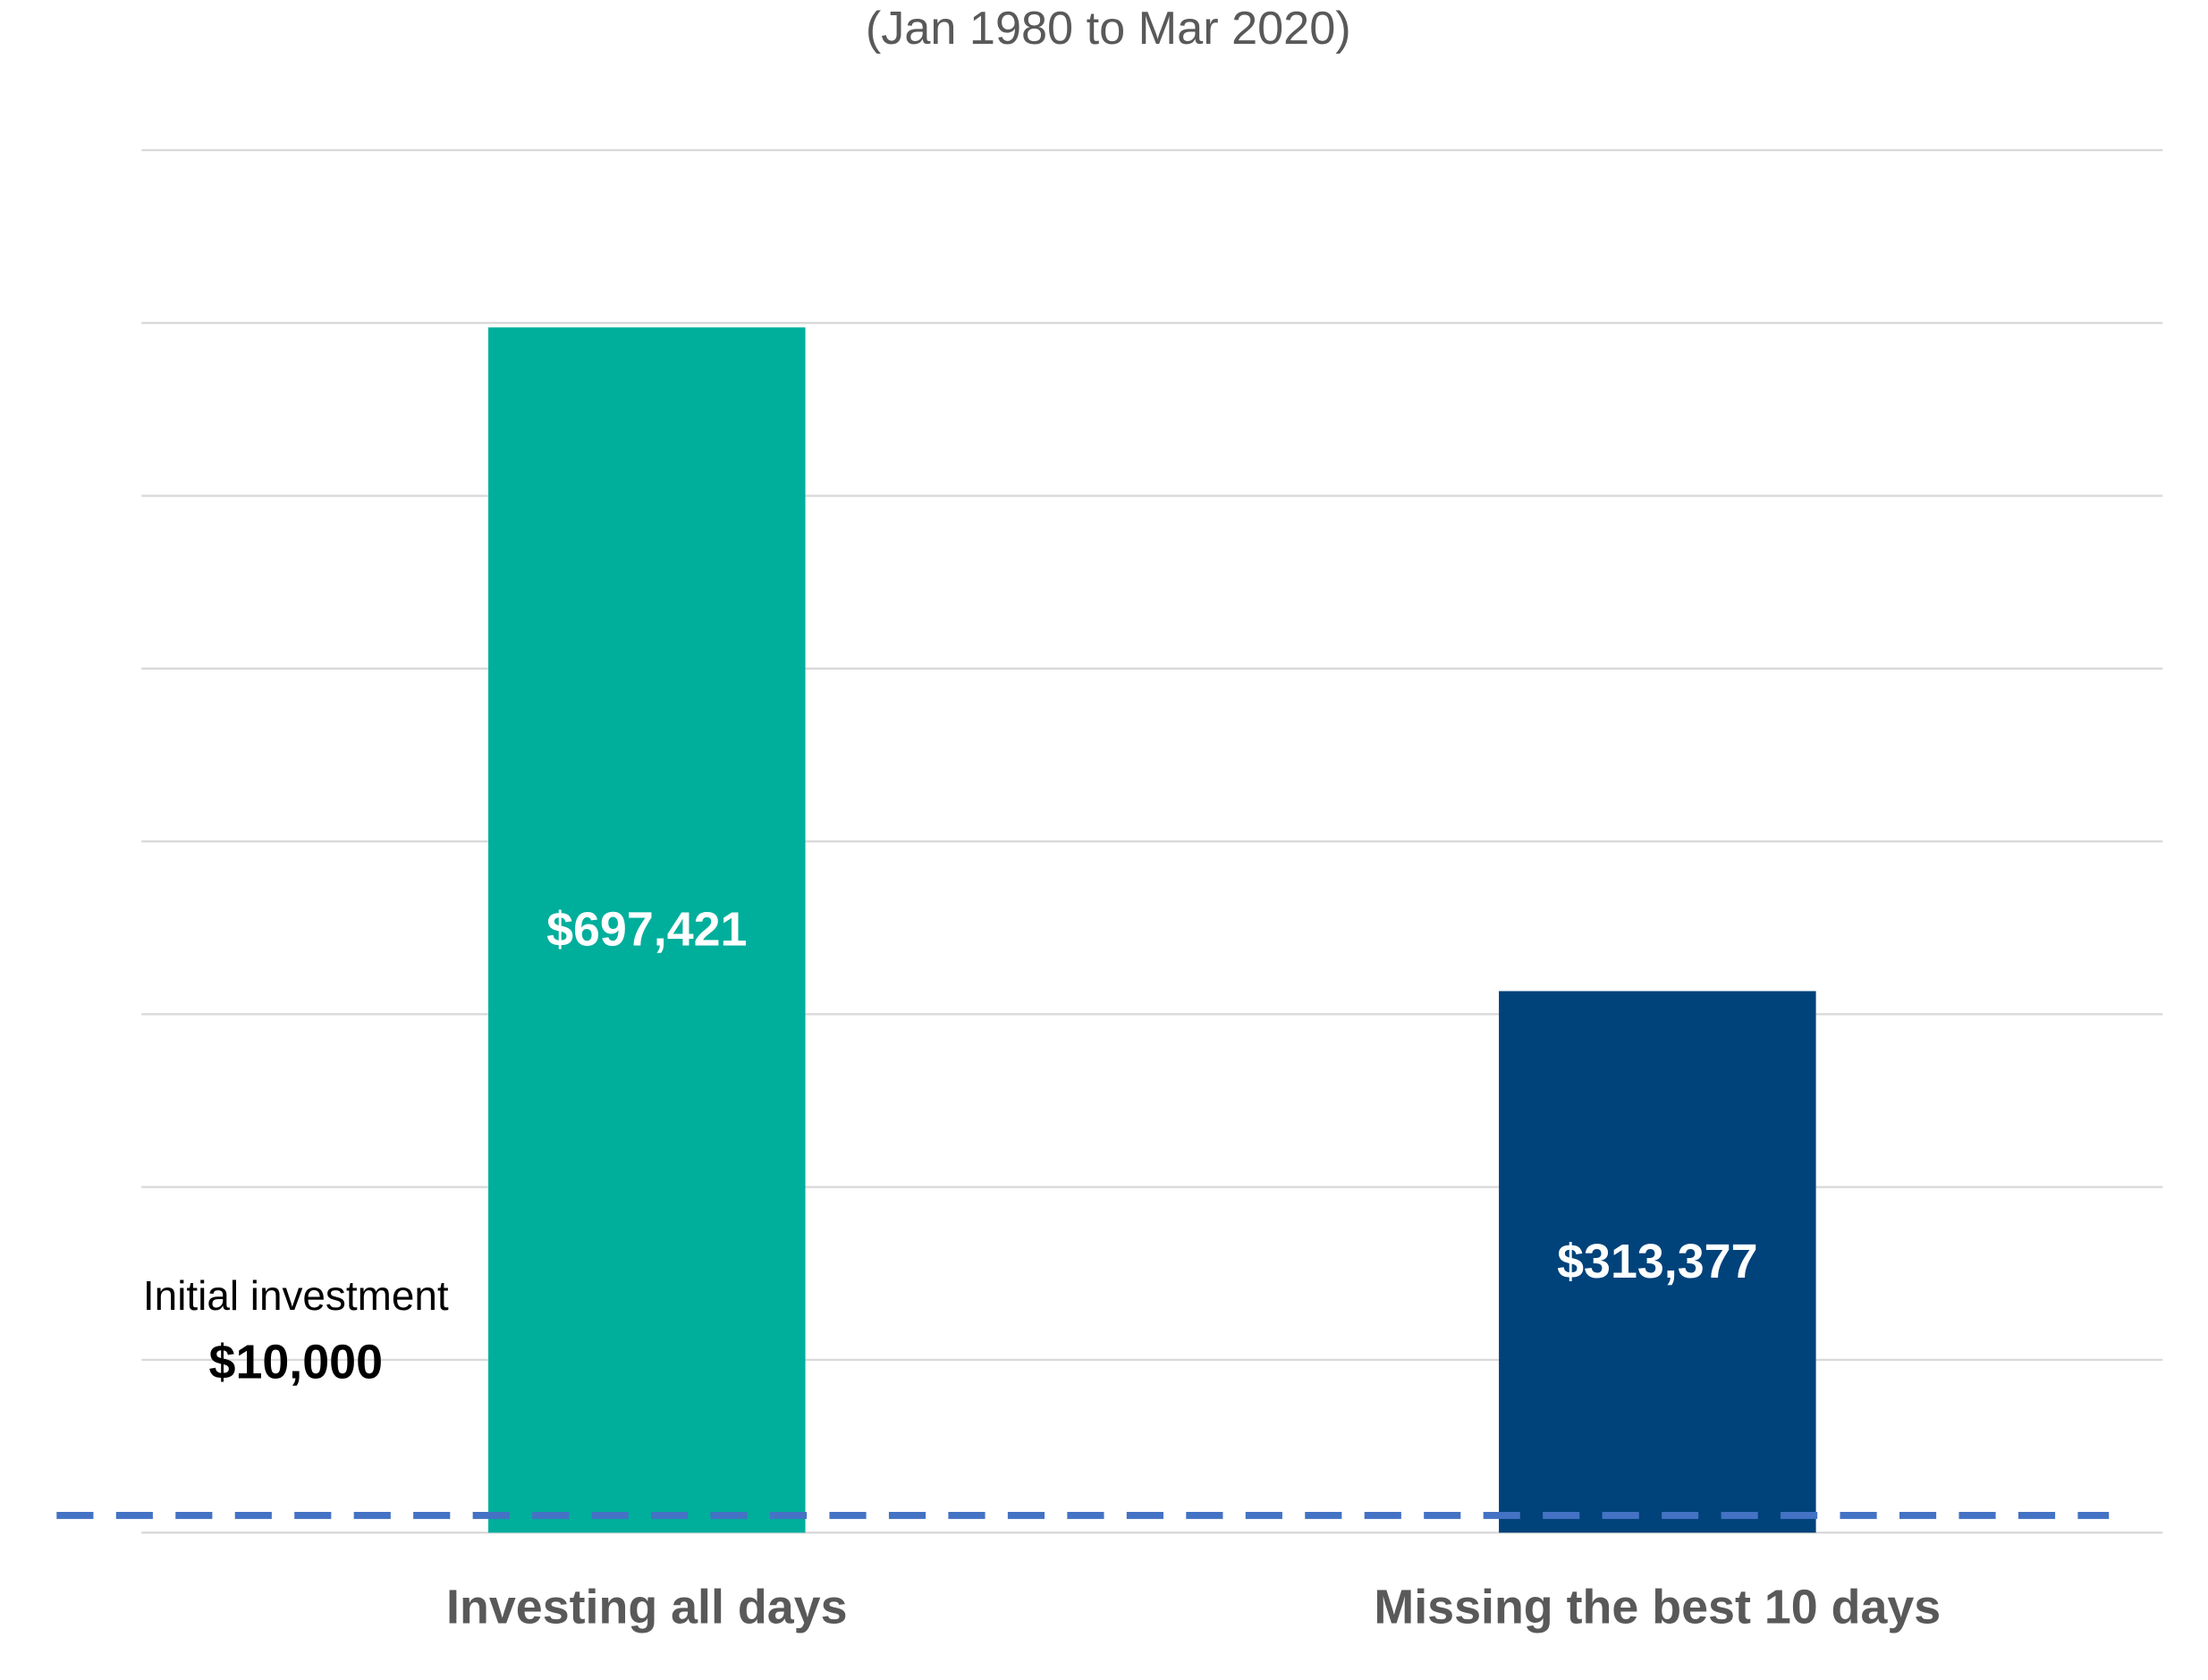 This screenshot has height=1680, width=2208. Describe the element at coordinates (296, 1295) in the screenshot. I see `annotation: Initial investment` at that location.